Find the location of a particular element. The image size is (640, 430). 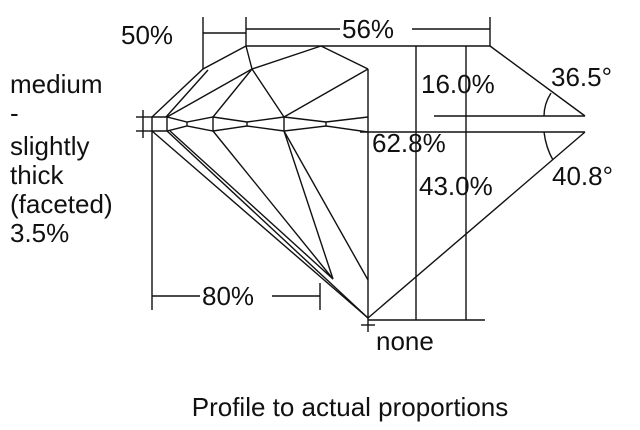

crown-height-label: 16.0% is located at coordinates (458, 84).